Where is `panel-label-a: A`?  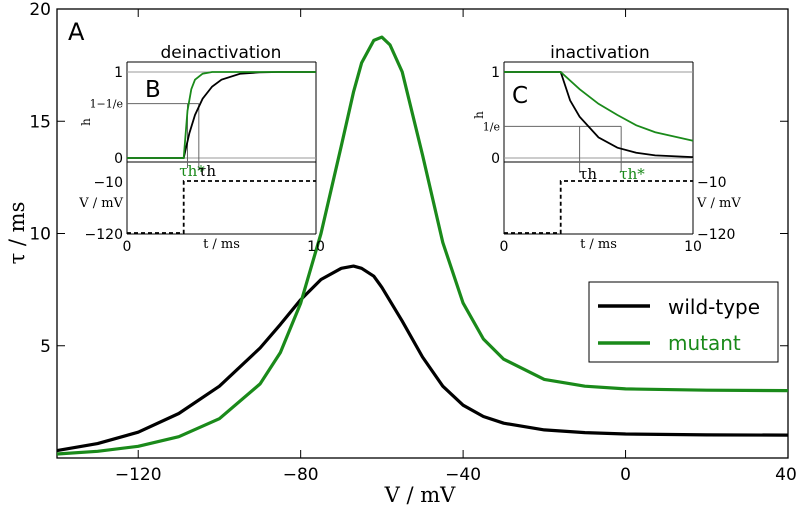 panel-label-a: A is located at coordinates (76, 32).